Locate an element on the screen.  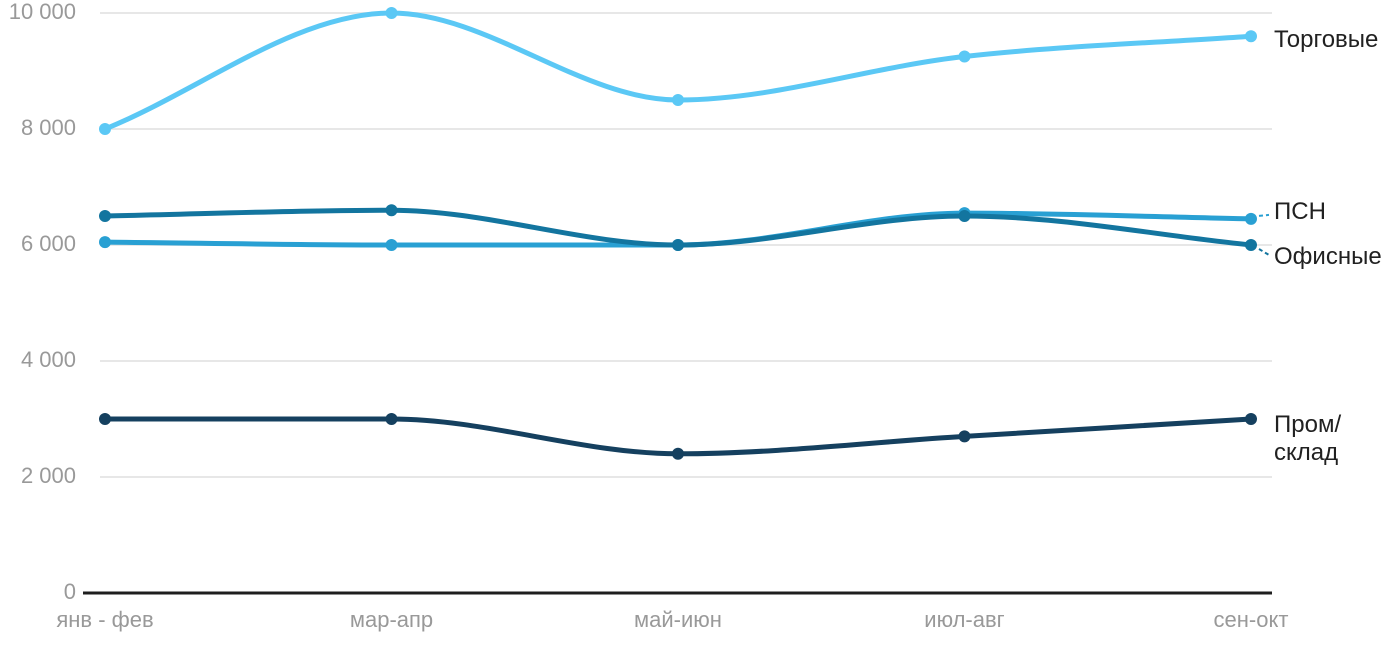
series-label-prom-sklad: Пром/склад is located at coordinates (1307, 438).